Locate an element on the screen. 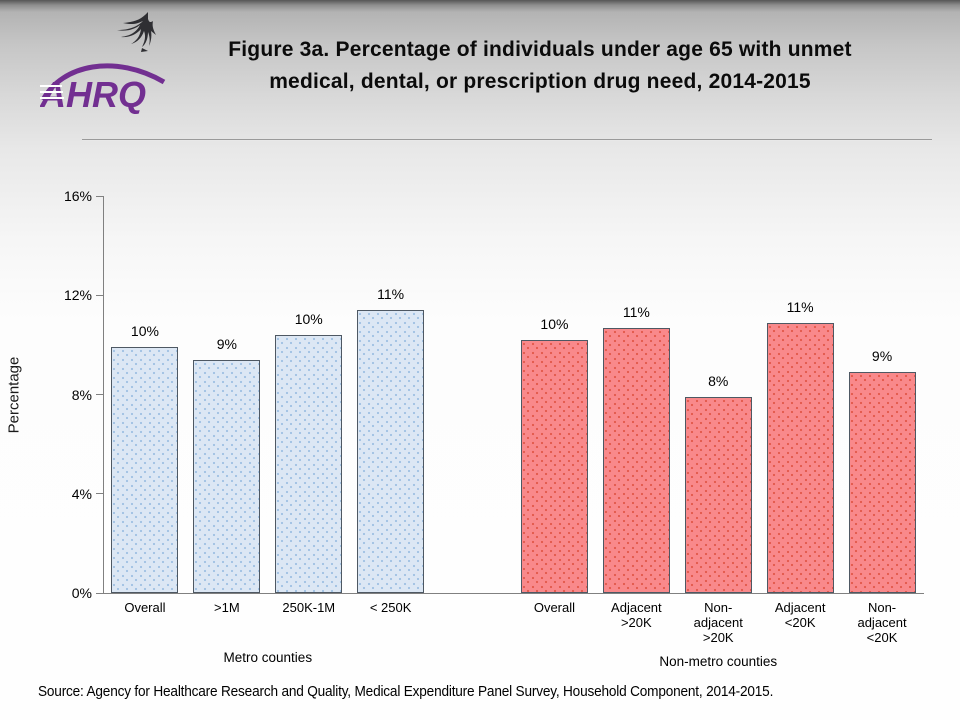 The image size is (960, 720). bar-non--adjacent-<20k is located at coordinates (882, 482).